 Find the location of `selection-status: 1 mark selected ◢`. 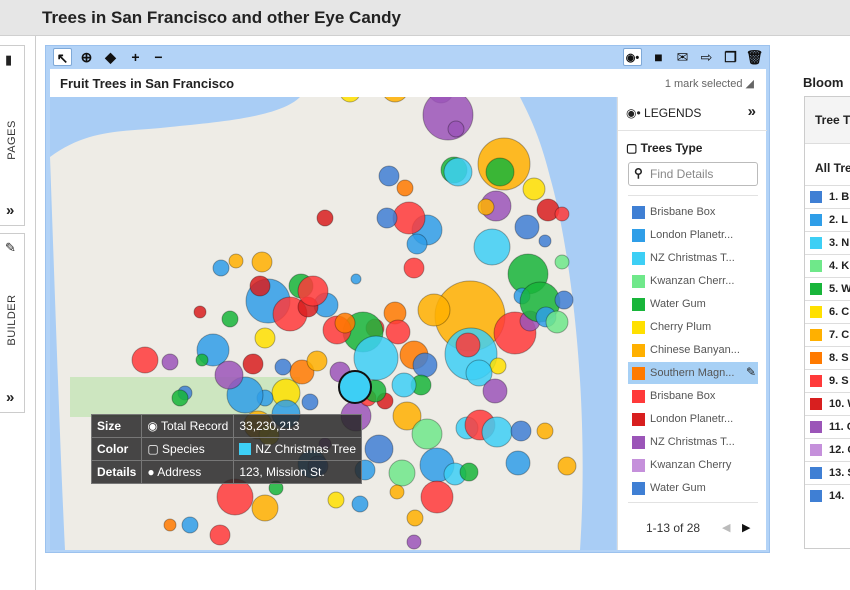

selection-status: 1 mark selected ◢ is located at coordinates (709, 84).